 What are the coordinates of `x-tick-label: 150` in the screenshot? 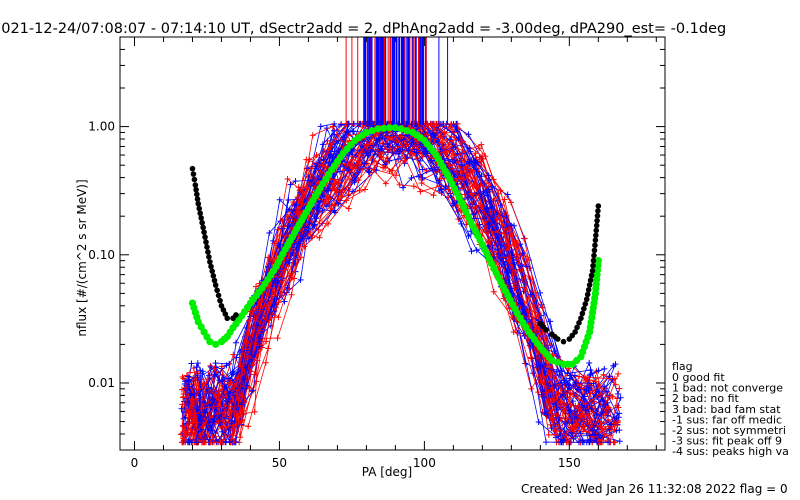 It's located at (569, 463).